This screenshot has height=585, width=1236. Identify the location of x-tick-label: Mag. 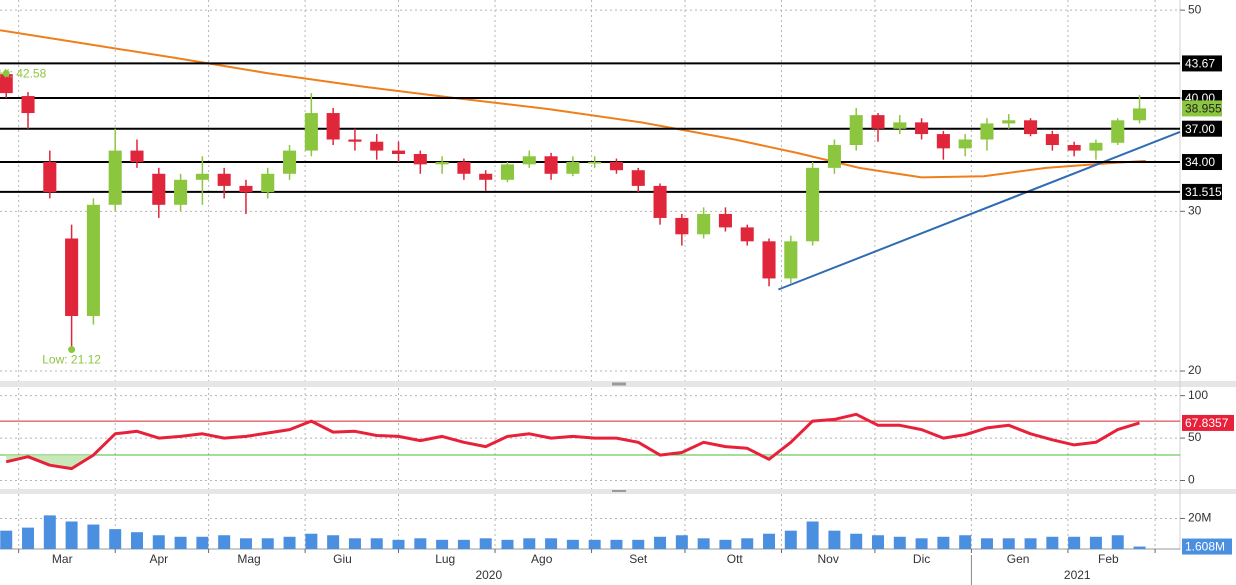
(248, 559).